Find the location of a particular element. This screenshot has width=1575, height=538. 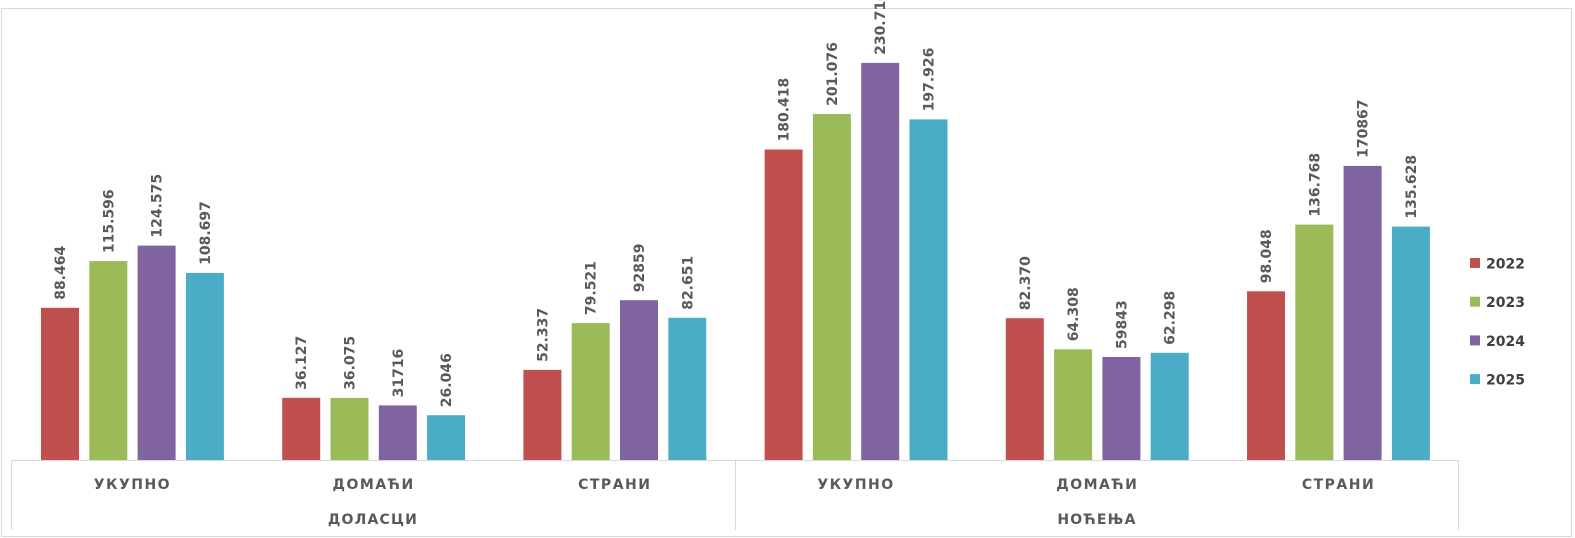

legend: 2022 2023 2024 2025 is located at coordinates (1497, 323).